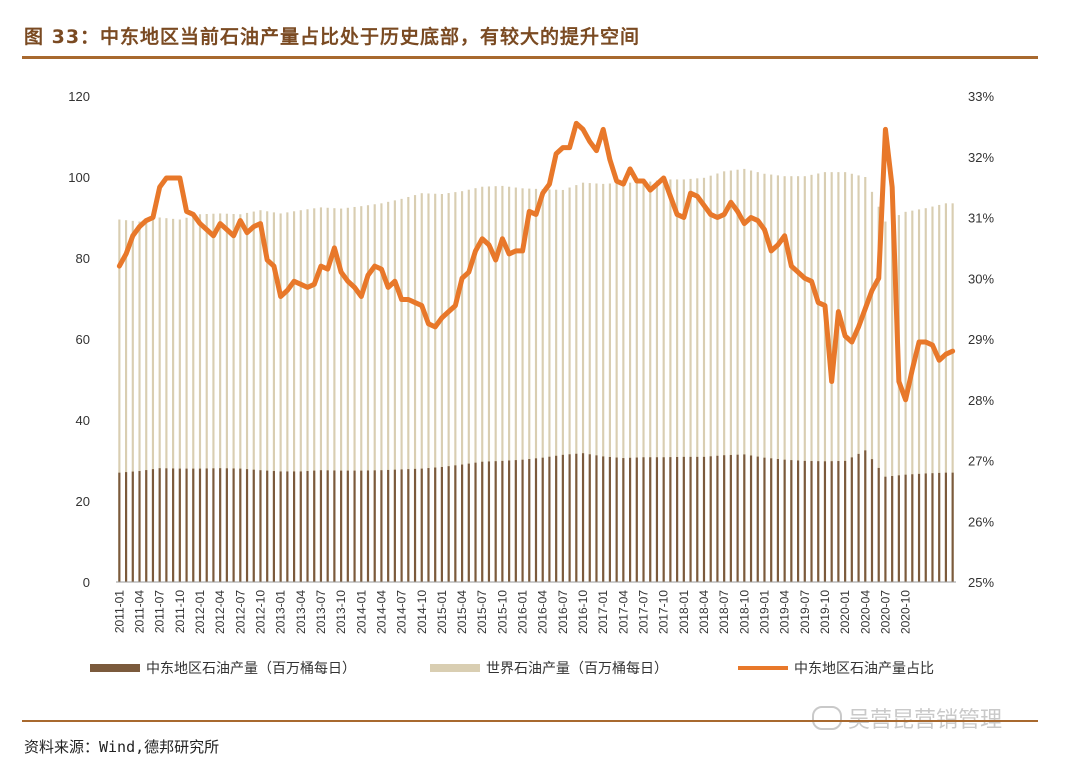  Describe the element at coordinates (577, 669) in the screenshot. I see `legend-label-world-output: 世界石油产量（百万桶每日）` at that location.